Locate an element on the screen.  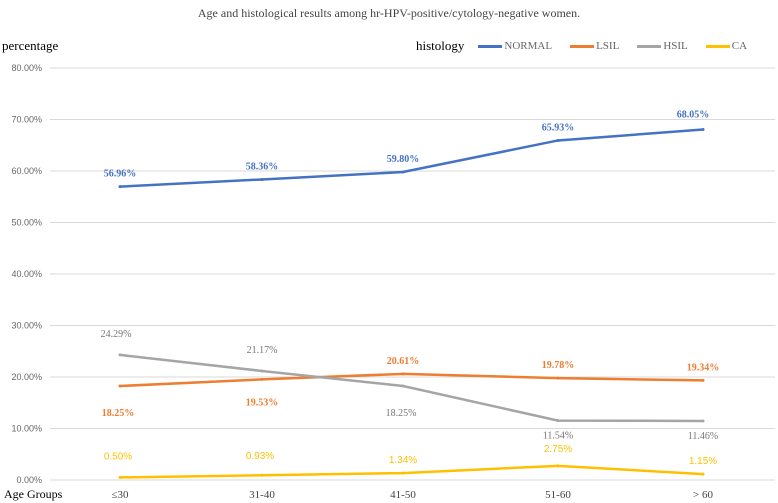
data-label: 19.53% is located at coordinates (262, 402).